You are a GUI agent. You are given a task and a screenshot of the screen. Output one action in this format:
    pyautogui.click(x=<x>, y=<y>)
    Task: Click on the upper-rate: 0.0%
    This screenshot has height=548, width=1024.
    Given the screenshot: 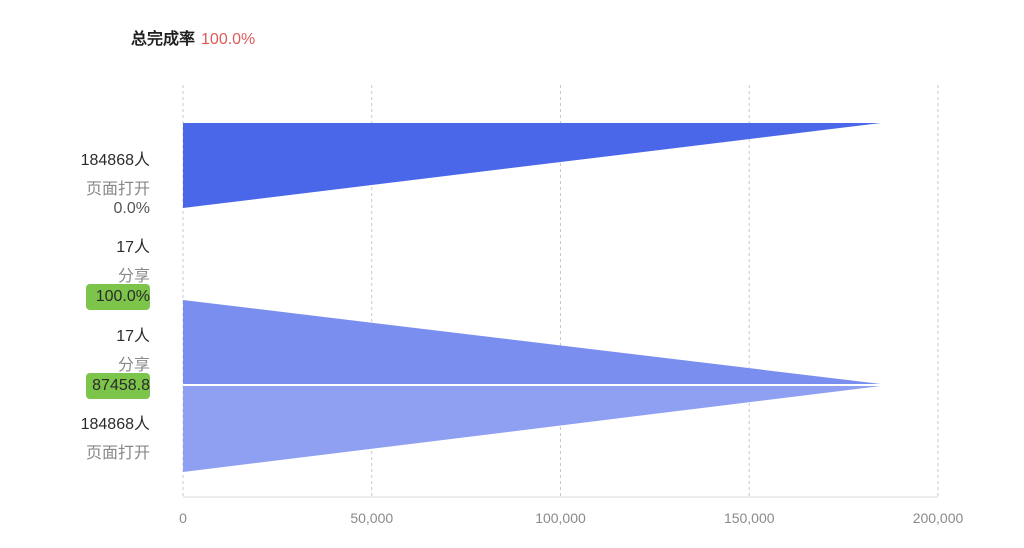 What is the action you would take?
    pyautogui.click(x=131, y=208)
    